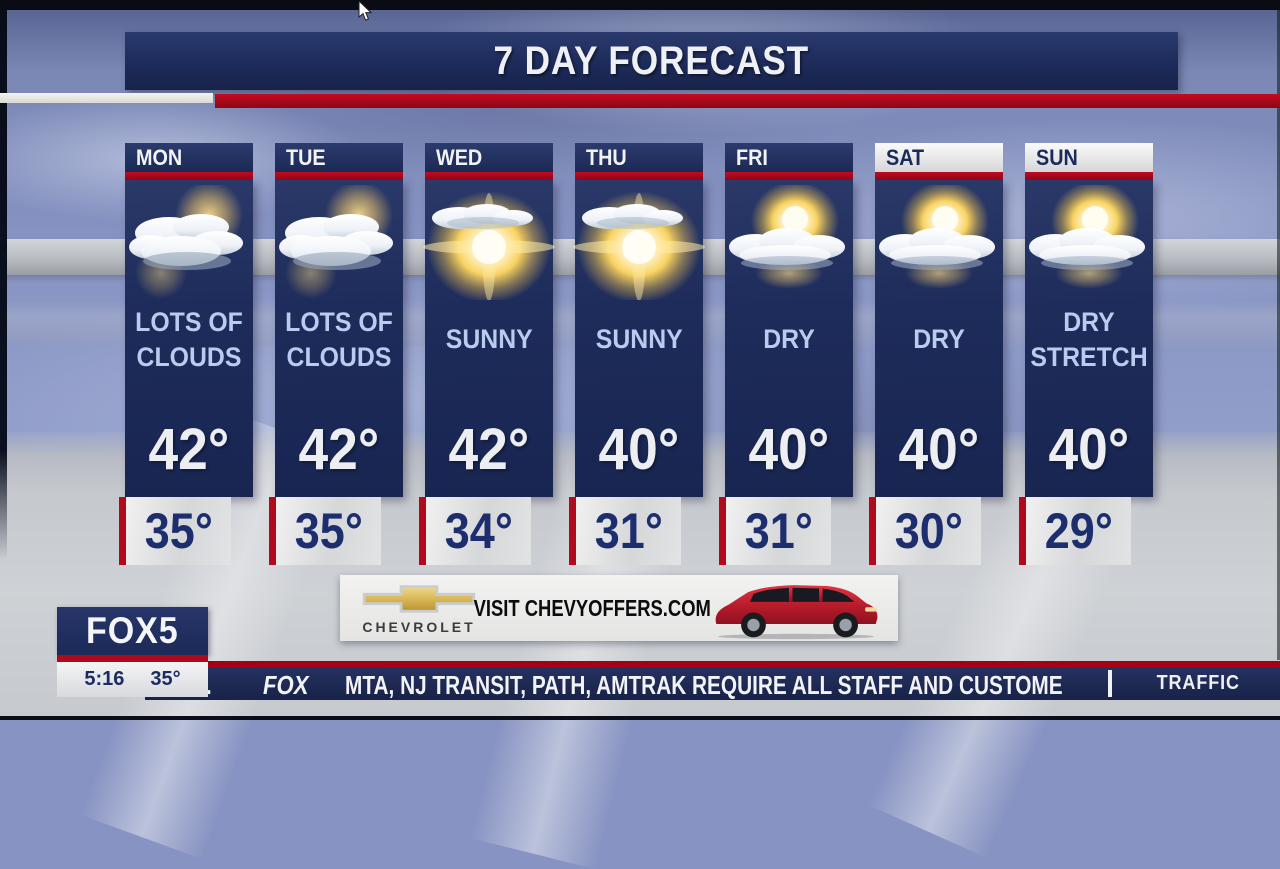 The height and width of the screenshot is (869, 1280). I want to click on sponsor-banner: CHEVROLET VISIT CHEVYOFFERS.COM, so click(619, 608).